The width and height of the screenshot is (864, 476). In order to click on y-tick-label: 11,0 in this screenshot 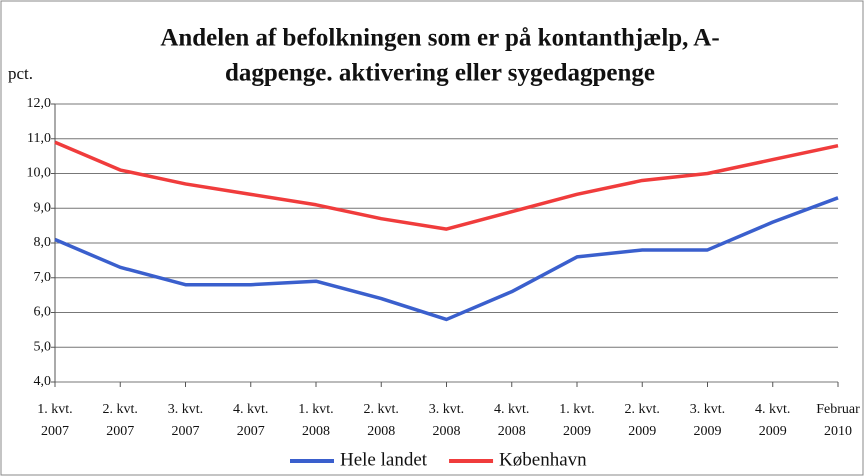, I will do `click(39, 138)`.